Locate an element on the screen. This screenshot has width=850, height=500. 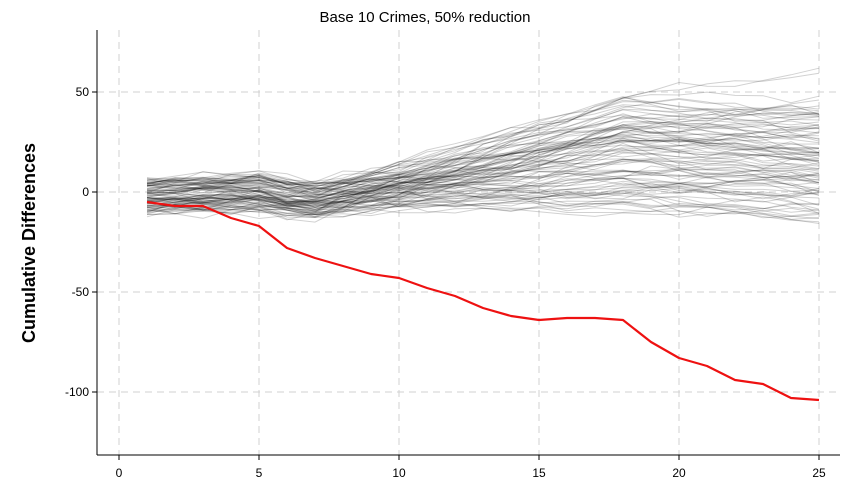
y-tick-label: -100 is located at coordinates (77, 392).